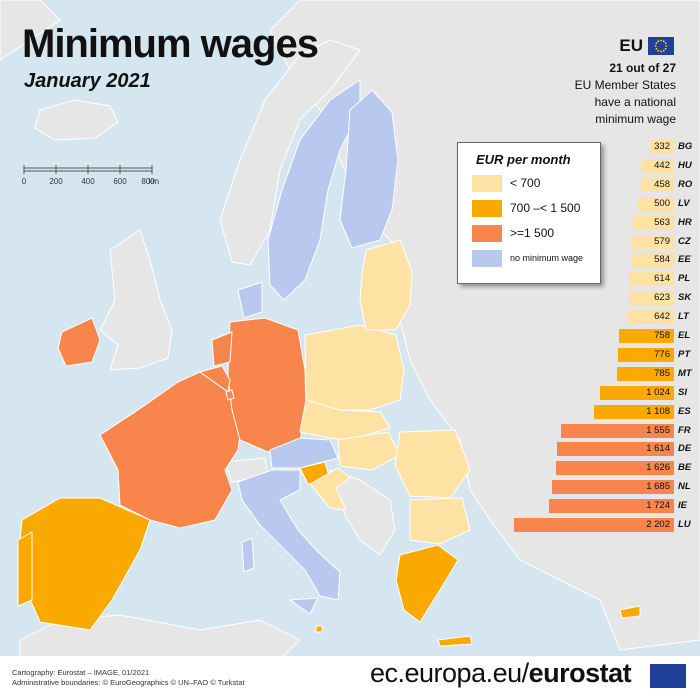 This screenshot has height=700, width=700. I want to click on bar-code-sk: SK, so click(685, 298).